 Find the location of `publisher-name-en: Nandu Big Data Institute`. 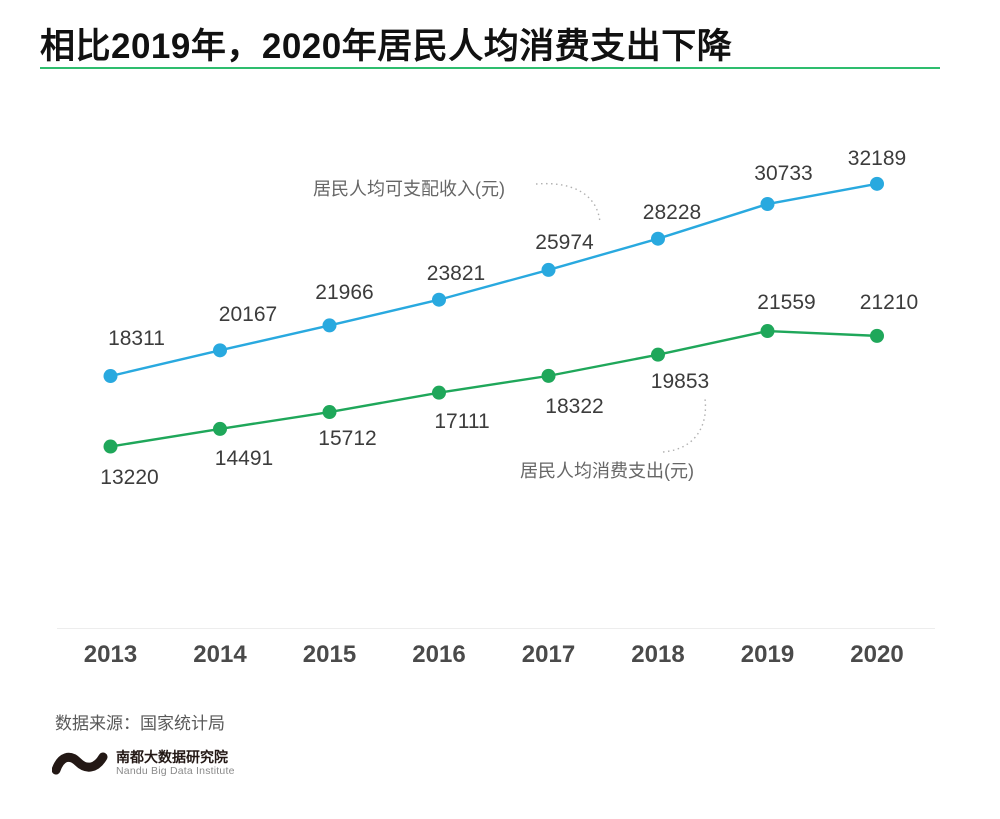

publisher-name-en: Nandu Big Data Institute is located at coordinates (175, 771).